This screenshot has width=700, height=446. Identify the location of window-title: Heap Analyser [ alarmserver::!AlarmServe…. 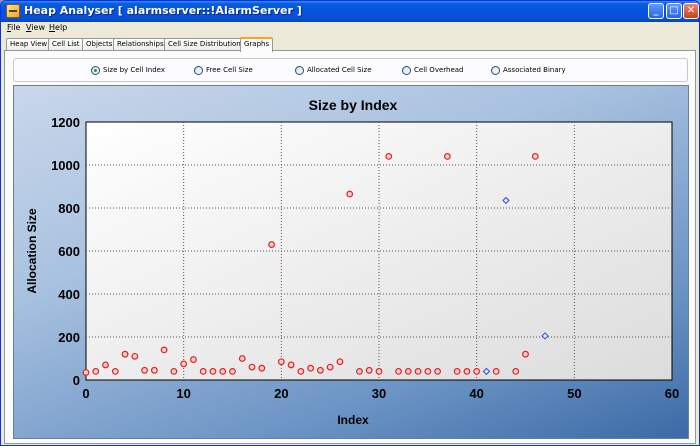
(163, 10).